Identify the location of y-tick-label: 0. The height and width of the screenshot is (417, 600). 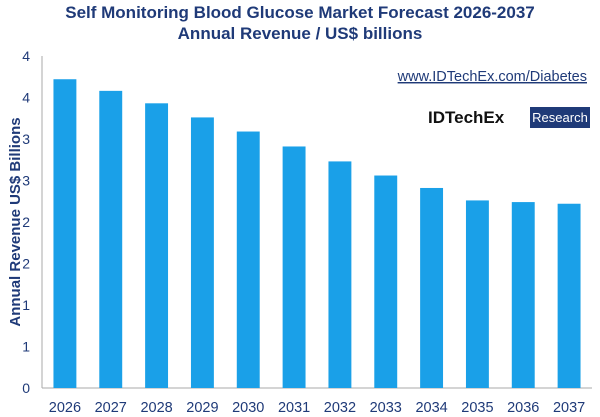
(26, 388).